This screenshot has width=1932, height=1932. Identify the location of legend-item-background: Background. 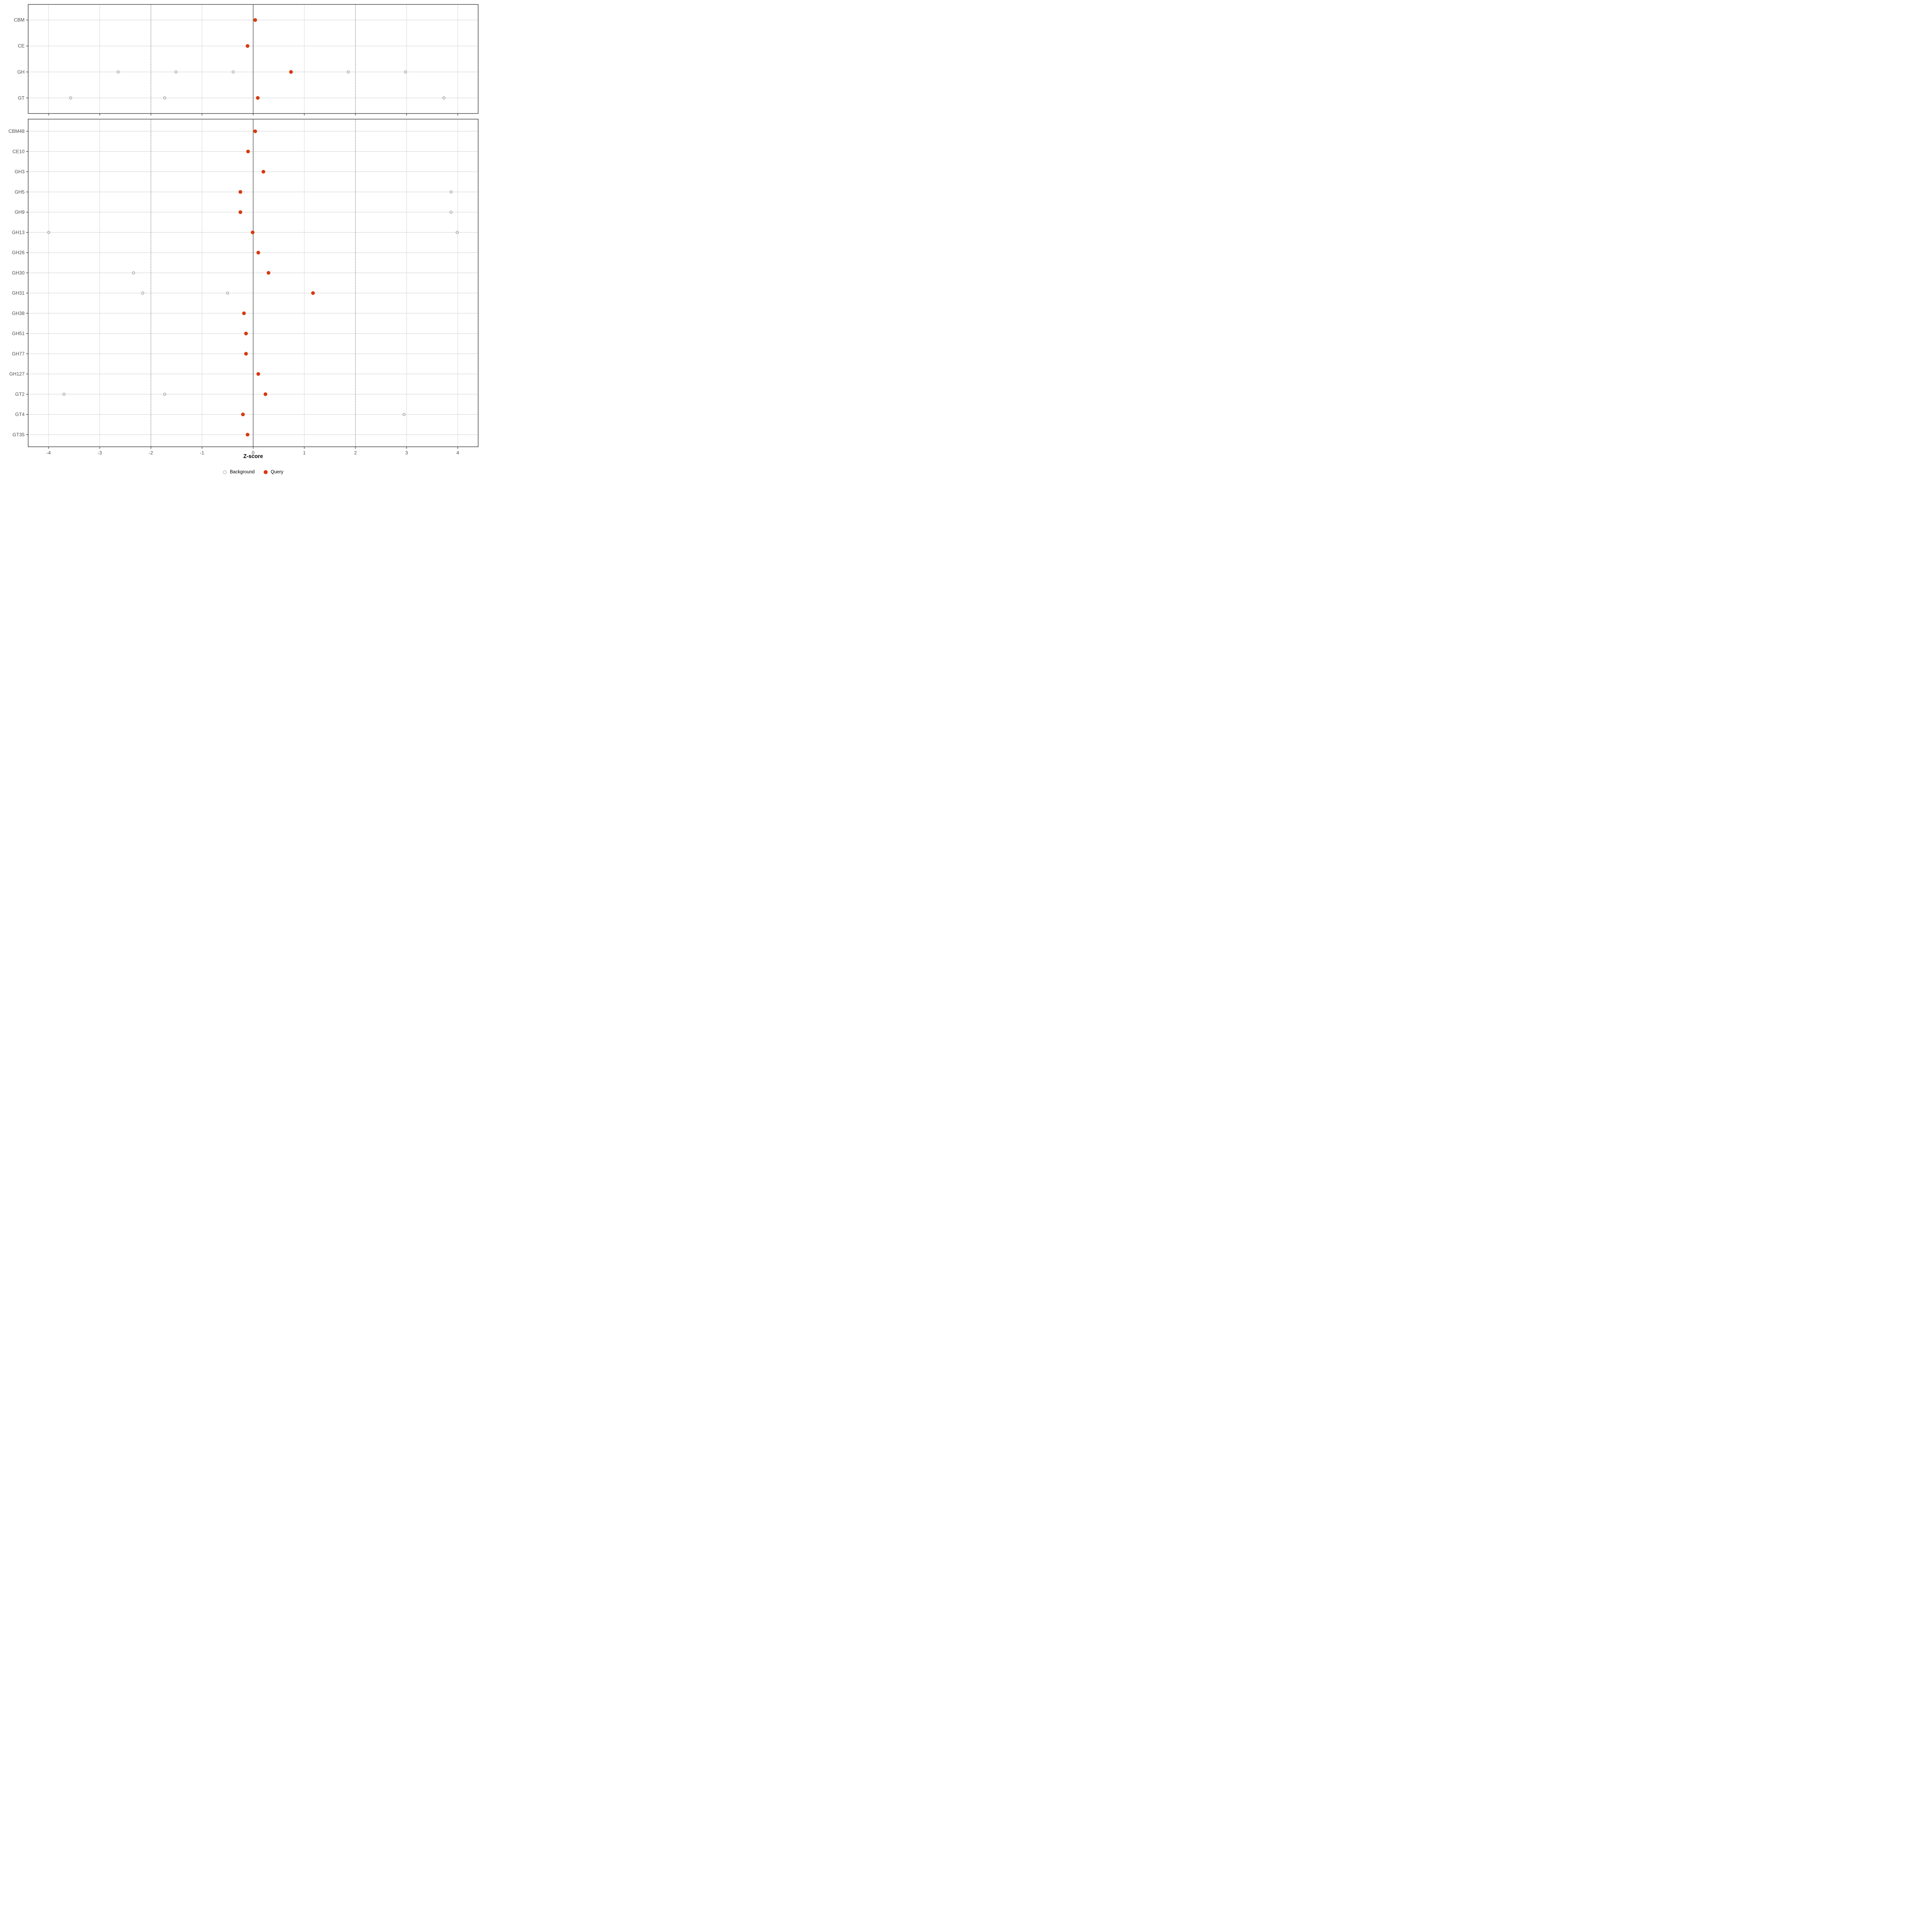
(239, 472).